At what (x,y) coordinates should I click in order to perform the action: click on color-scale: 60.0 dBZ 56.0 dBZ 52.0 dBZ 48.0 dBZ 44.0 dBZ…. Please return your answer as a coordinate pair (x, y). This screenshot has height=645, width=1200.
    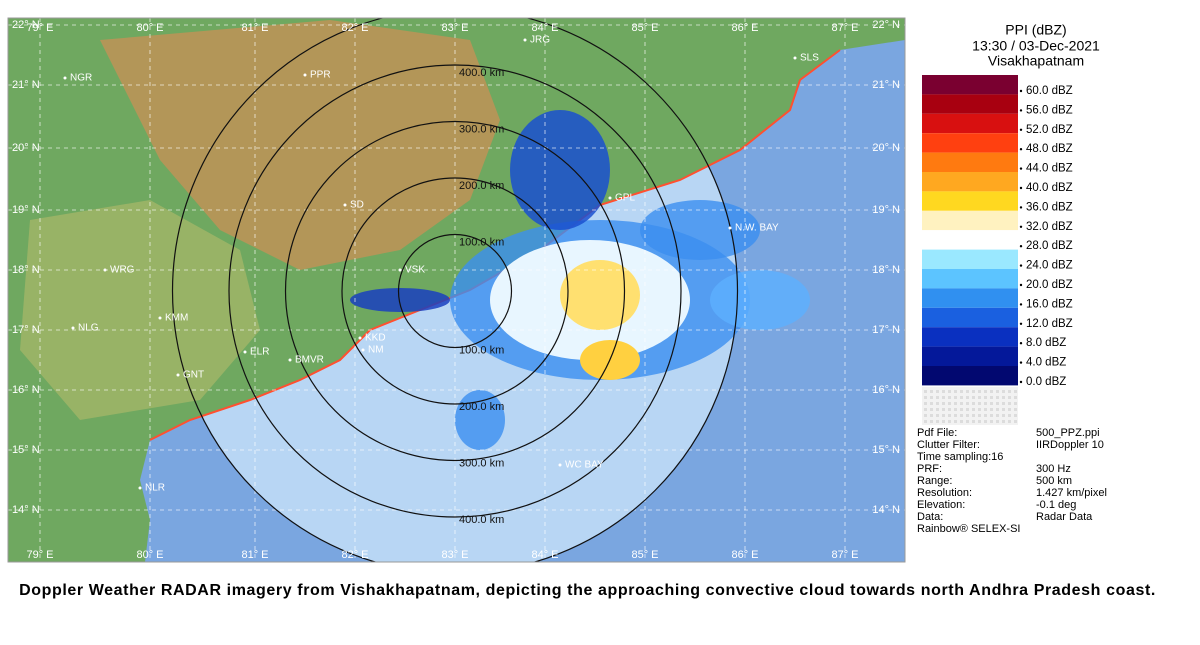
    Looking at the image, I should click on (997, 231).